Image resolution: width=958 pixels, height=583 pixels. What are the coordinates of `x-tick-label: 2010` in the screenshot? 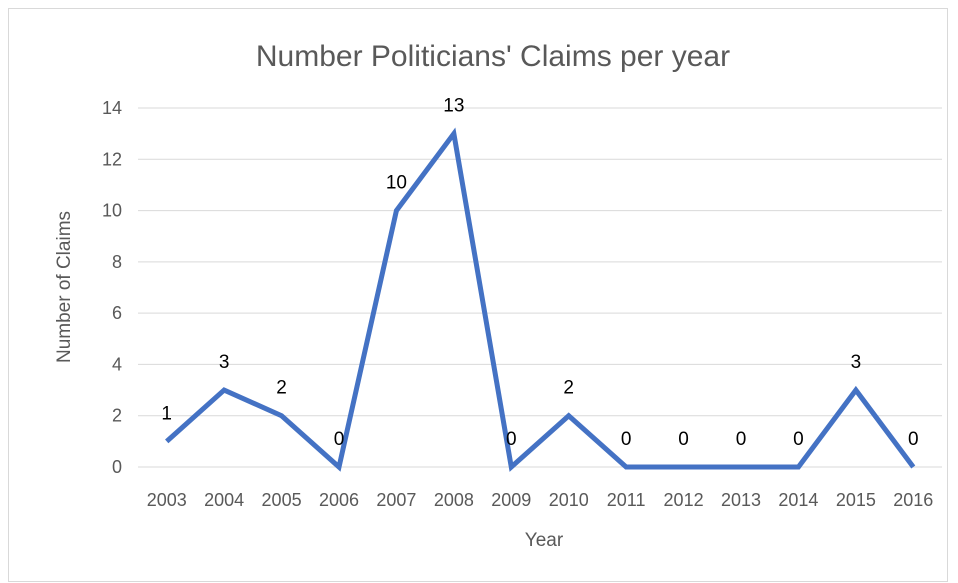 It's located at (569, 500).